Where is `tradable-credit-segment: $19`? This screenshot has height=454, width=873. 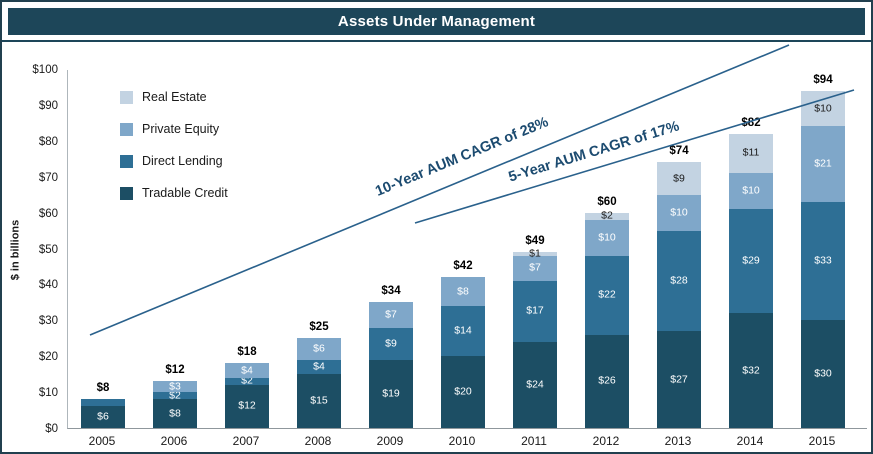
tradable-credit-segment: $19 is located at coordinates (391, 393).